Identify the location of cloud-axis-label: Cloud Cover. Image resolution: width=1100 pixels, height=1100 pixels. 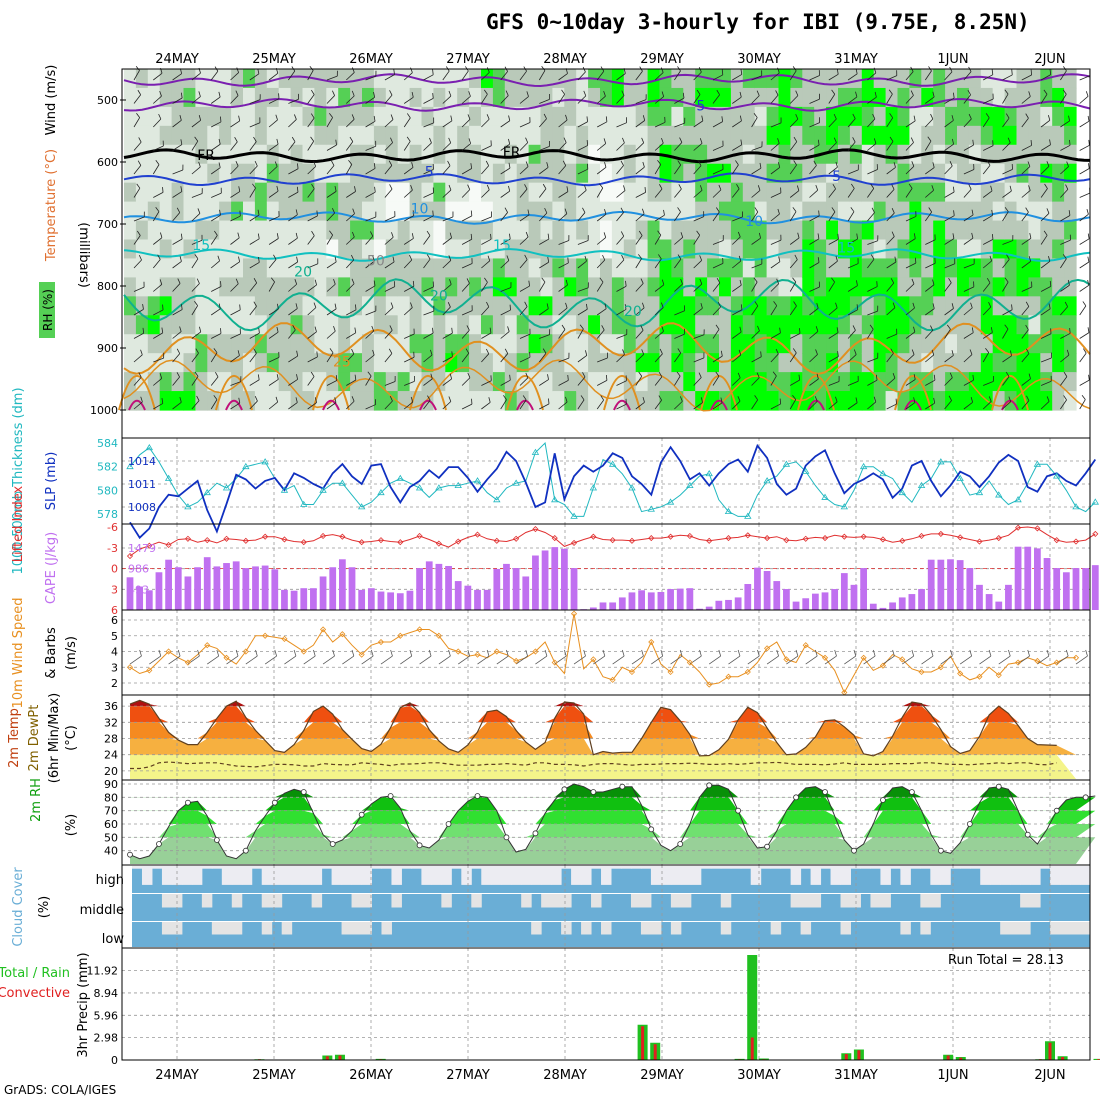
(18, 907).